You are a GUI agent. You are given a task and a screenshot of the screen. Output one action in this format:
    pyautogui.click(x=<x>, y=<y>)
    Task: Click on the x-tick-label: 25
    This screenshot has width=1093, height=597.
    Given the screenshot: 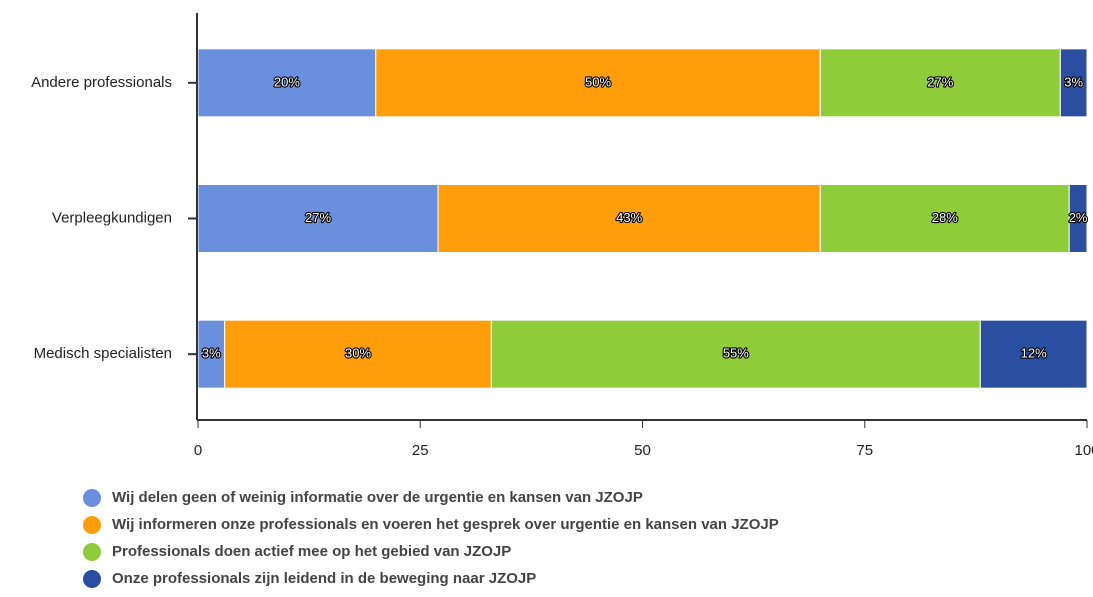 What is the action you would take?
    pyautogui.click(x=420, y=450)
    